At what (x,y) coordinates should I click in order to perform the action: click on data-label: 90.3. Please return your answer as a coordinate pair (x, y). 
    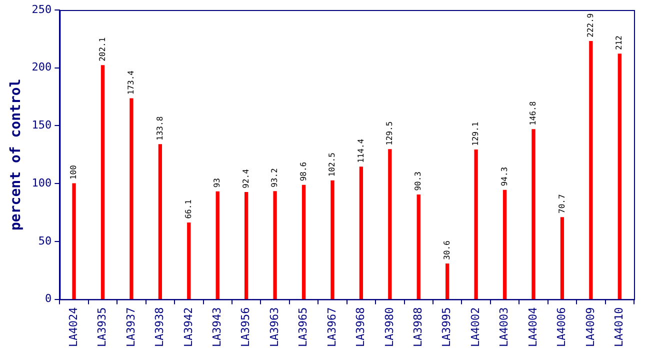
    Looking at the image, I should click on (418, 181).